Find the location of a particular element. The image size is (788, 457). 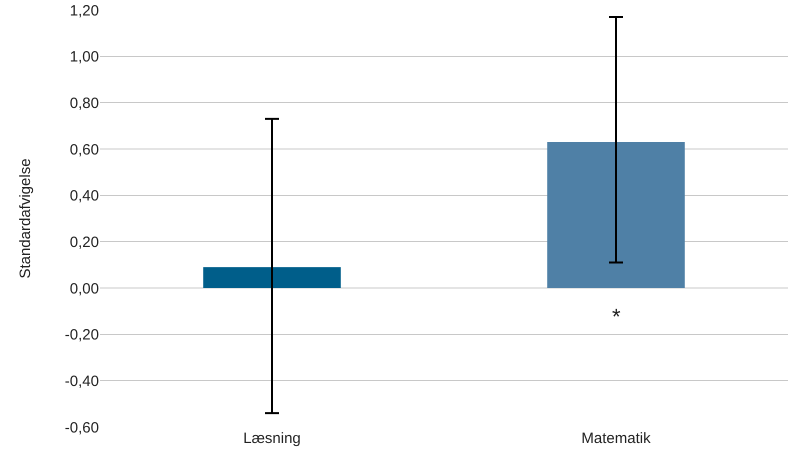

y-tick-label: -0,20 is located at coordinates (81, 335).